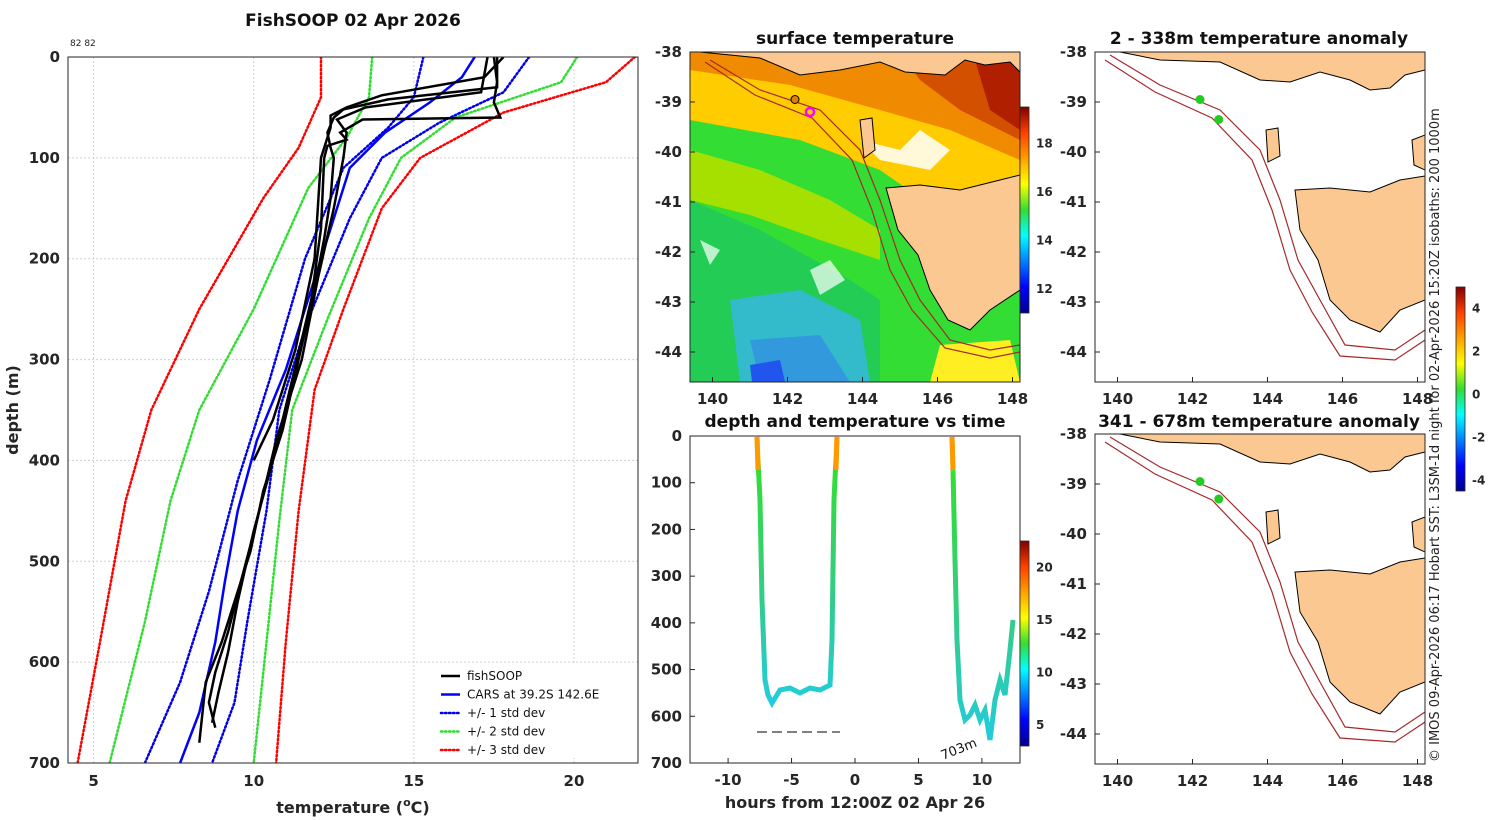 This screenshot has width=1500, height=820. I want to click on anomaly-lower-points, so click(1209, 490).